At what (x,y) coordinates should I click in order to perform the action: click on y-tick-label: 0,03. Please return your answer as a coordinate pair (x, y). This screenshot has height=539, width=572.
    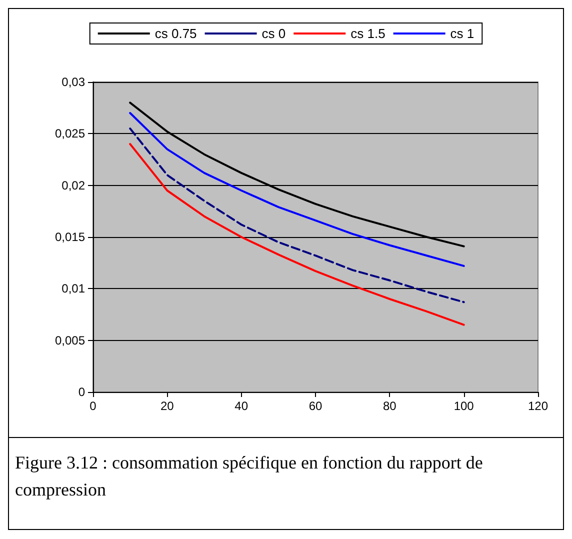
    Looking at the image, I should click on (74, 82).